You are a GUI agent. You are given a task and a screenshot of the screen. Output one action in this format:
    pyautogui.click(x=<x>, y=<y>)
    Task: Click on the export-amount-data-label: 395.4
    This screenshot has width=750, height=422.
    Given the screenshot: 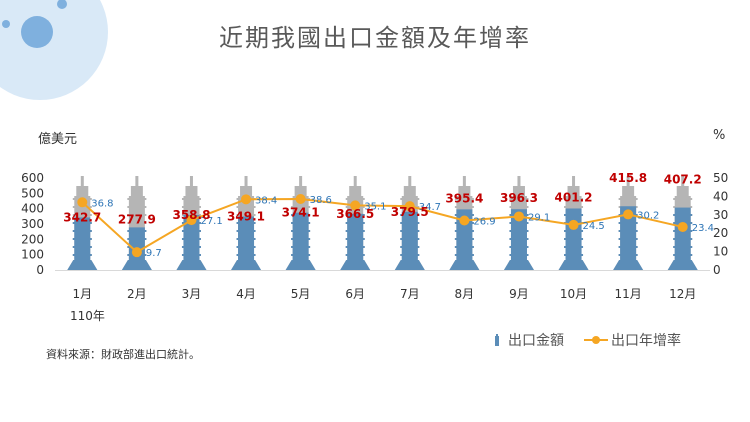 What is the action you would take?
    pyautogui.click(x=464, y=198)
    